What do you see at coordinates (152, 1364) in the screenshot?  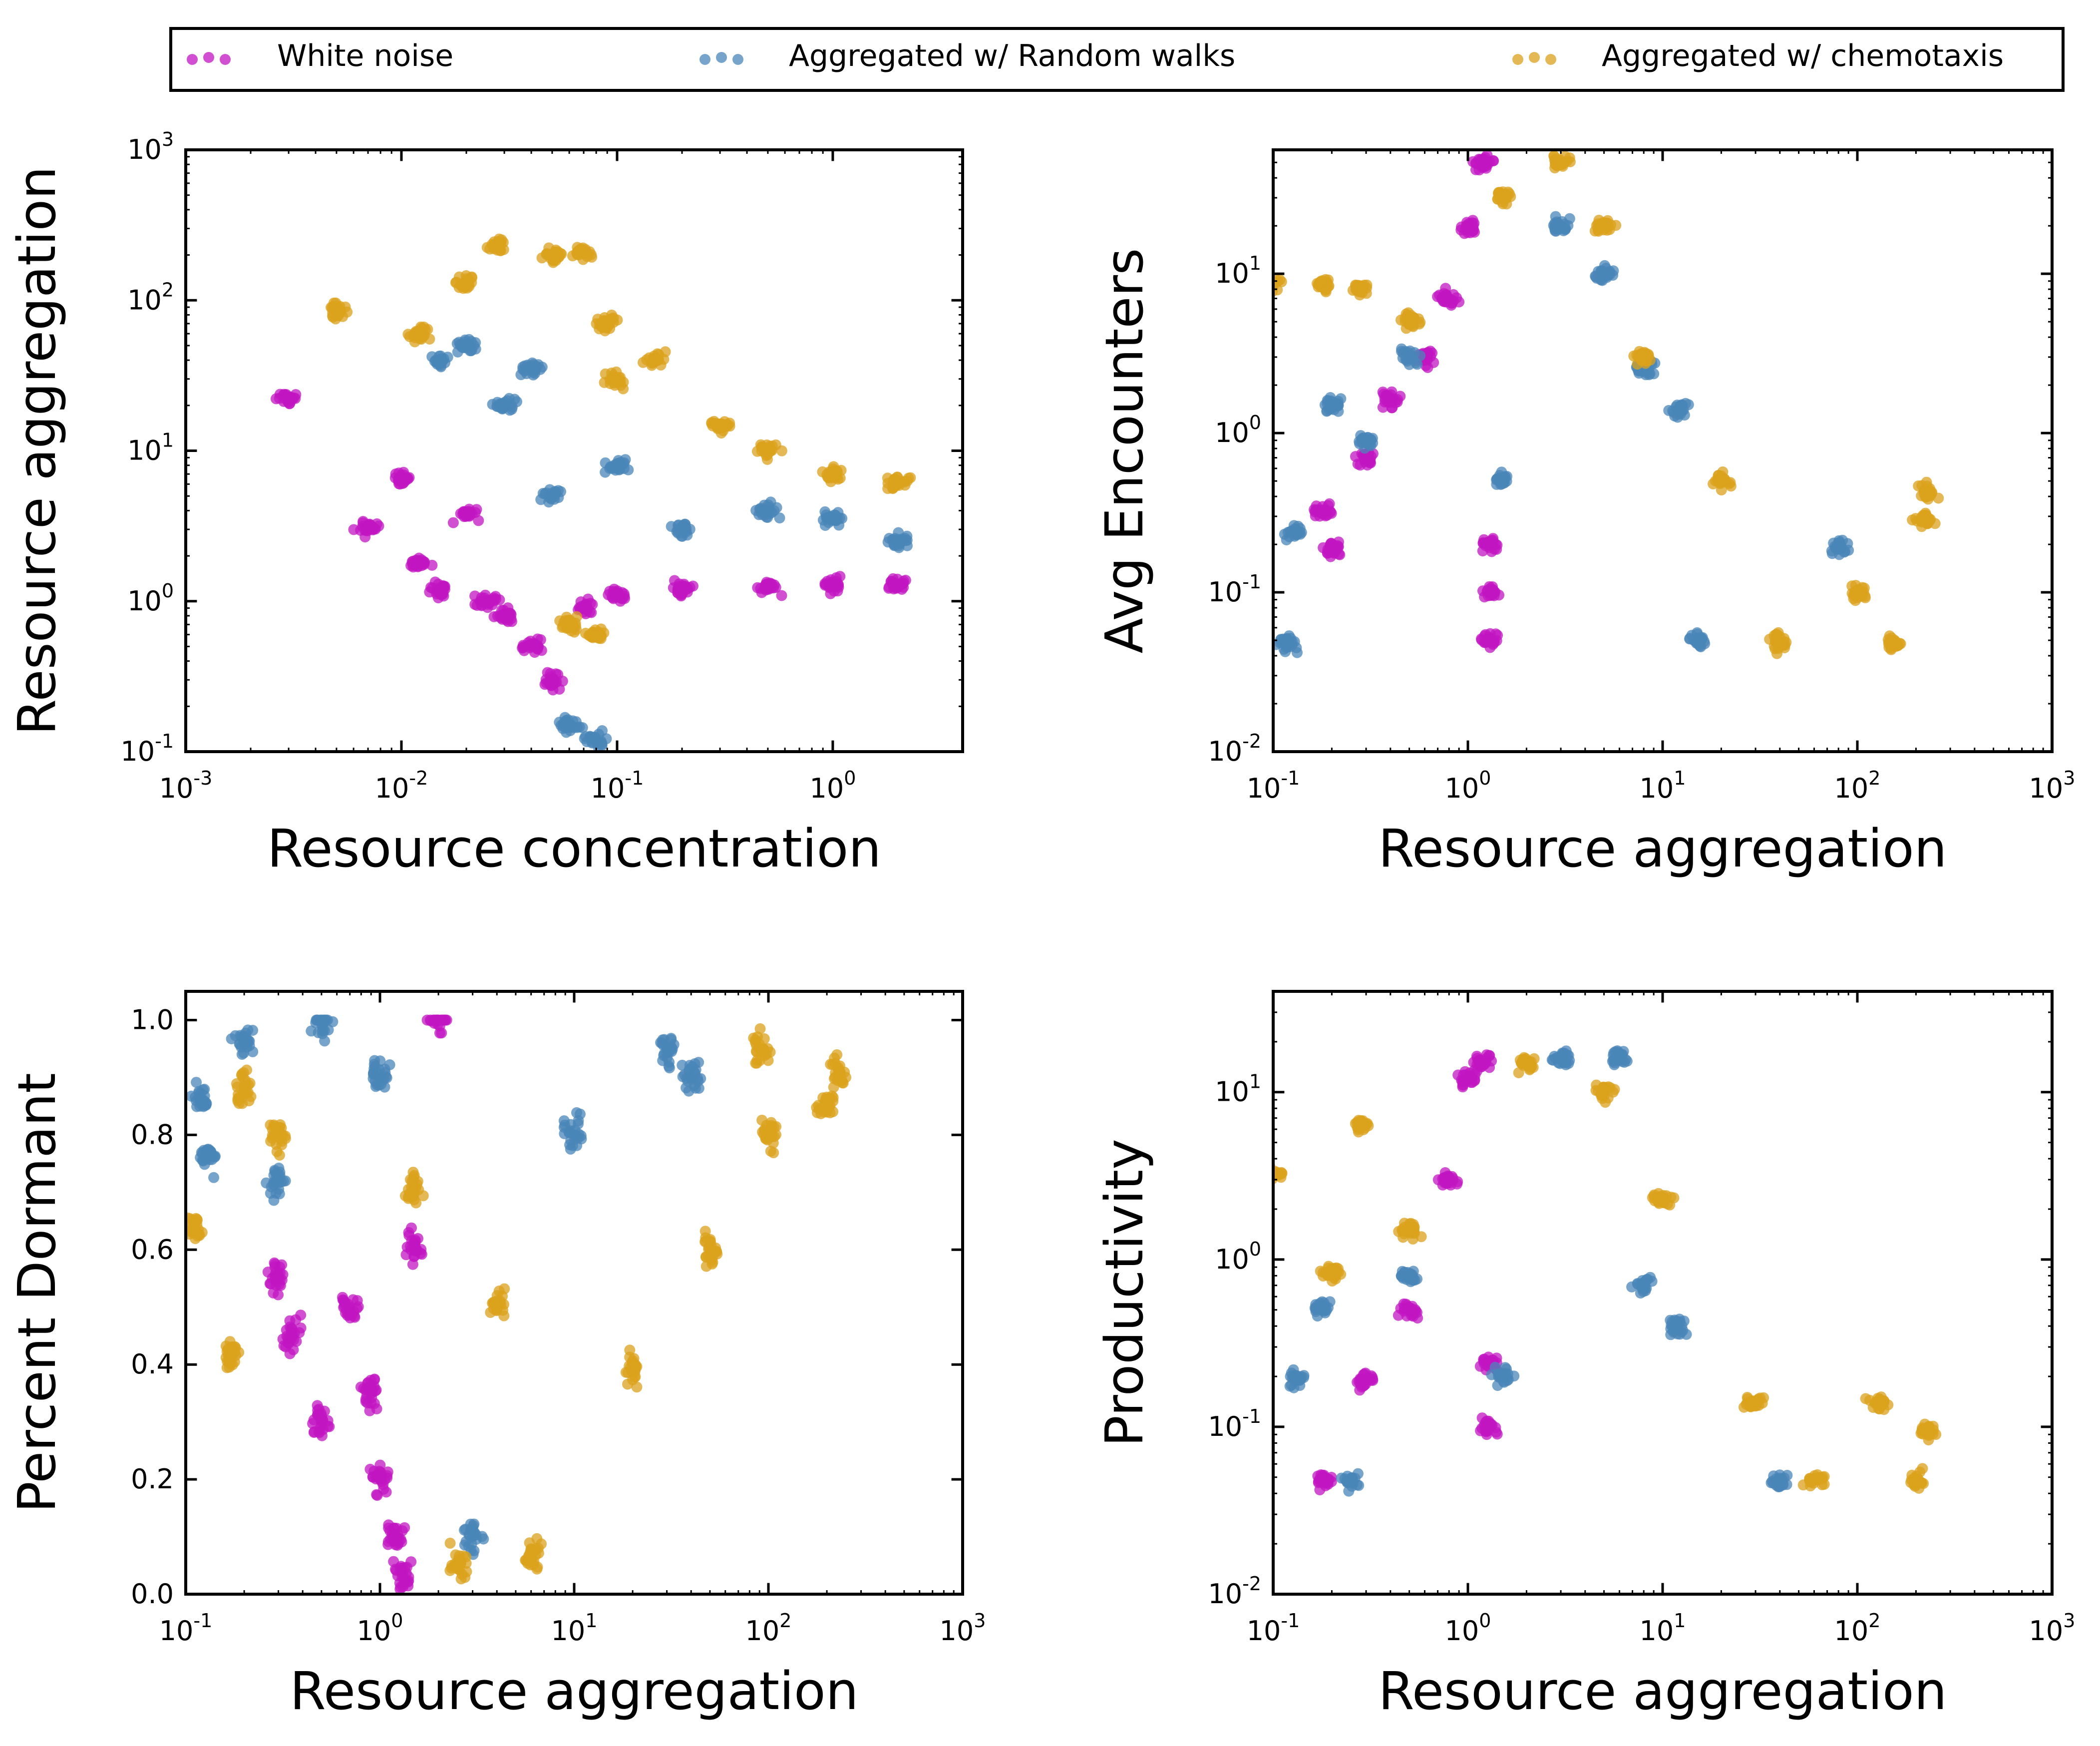 I see `y-tick-label: 0.4` at bounding box center [152, 1364].